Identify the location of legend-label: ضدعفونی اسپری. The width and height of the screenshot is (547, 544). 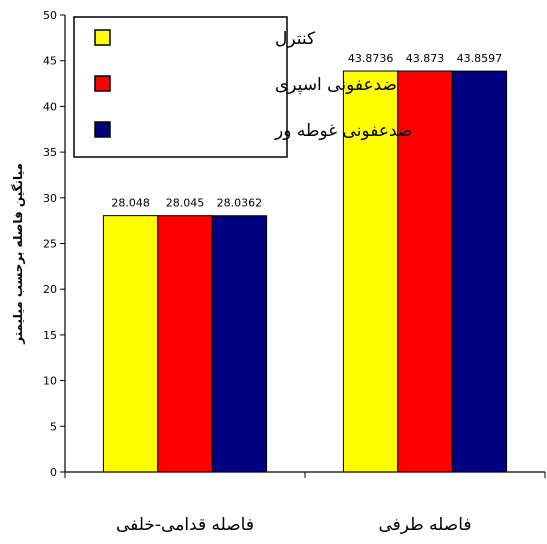
(336, 85).